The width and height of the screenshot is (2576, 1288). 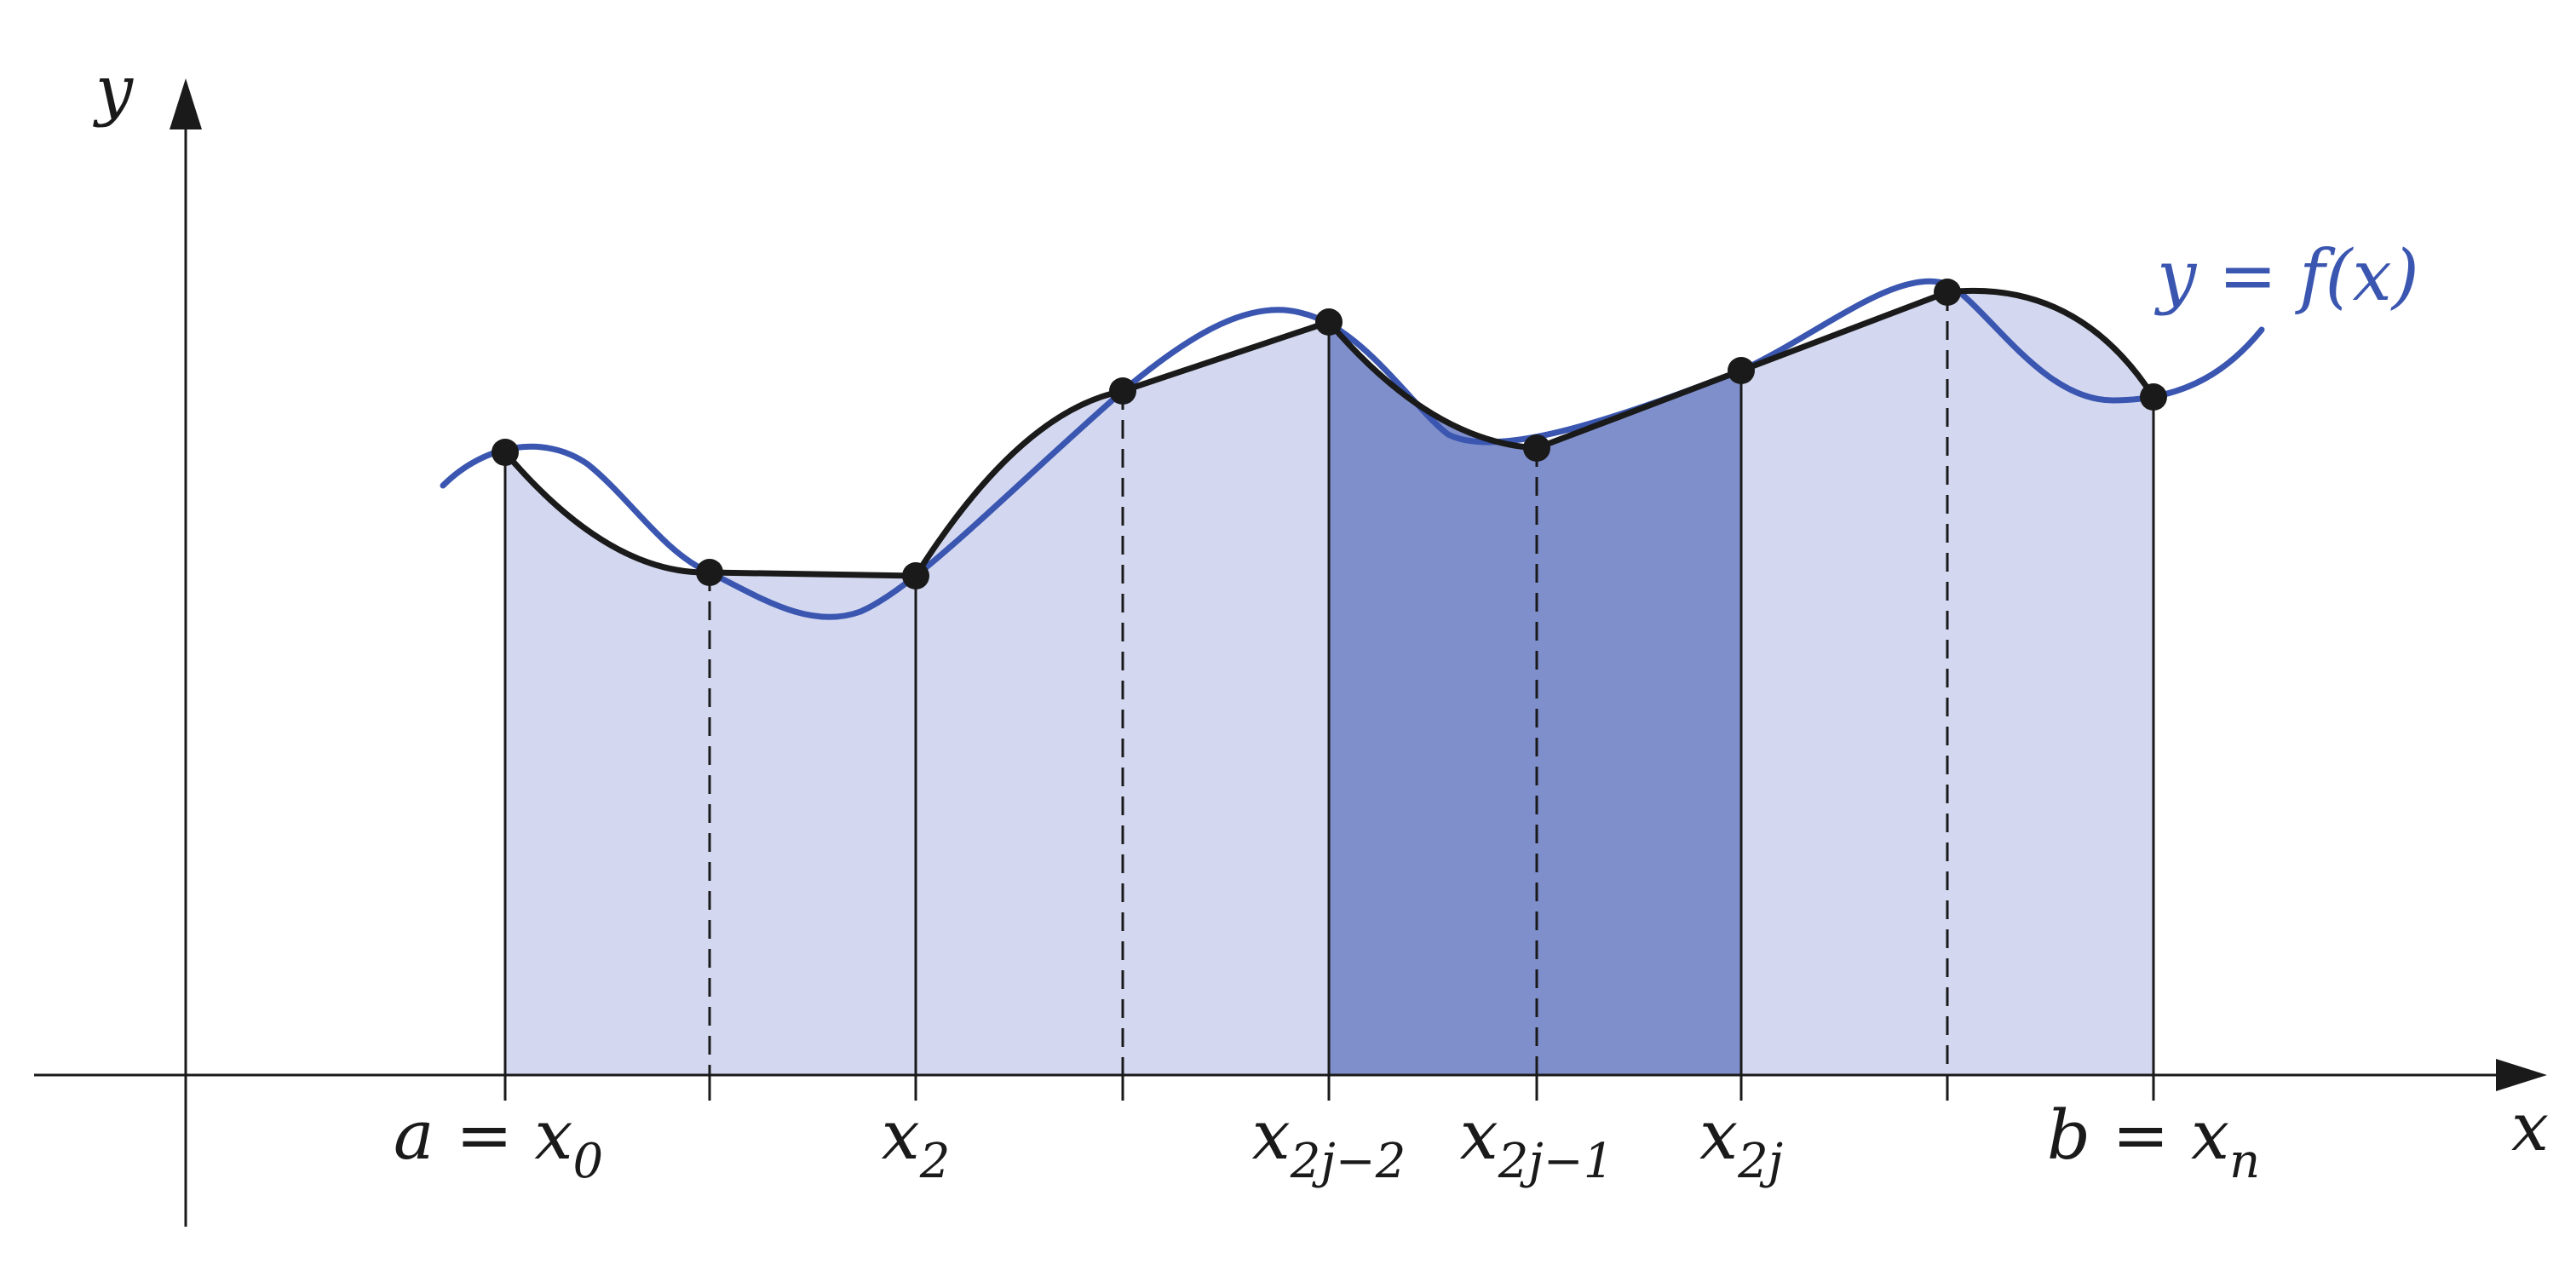 I want to click on point-xn, so click(x=2153, y=397).